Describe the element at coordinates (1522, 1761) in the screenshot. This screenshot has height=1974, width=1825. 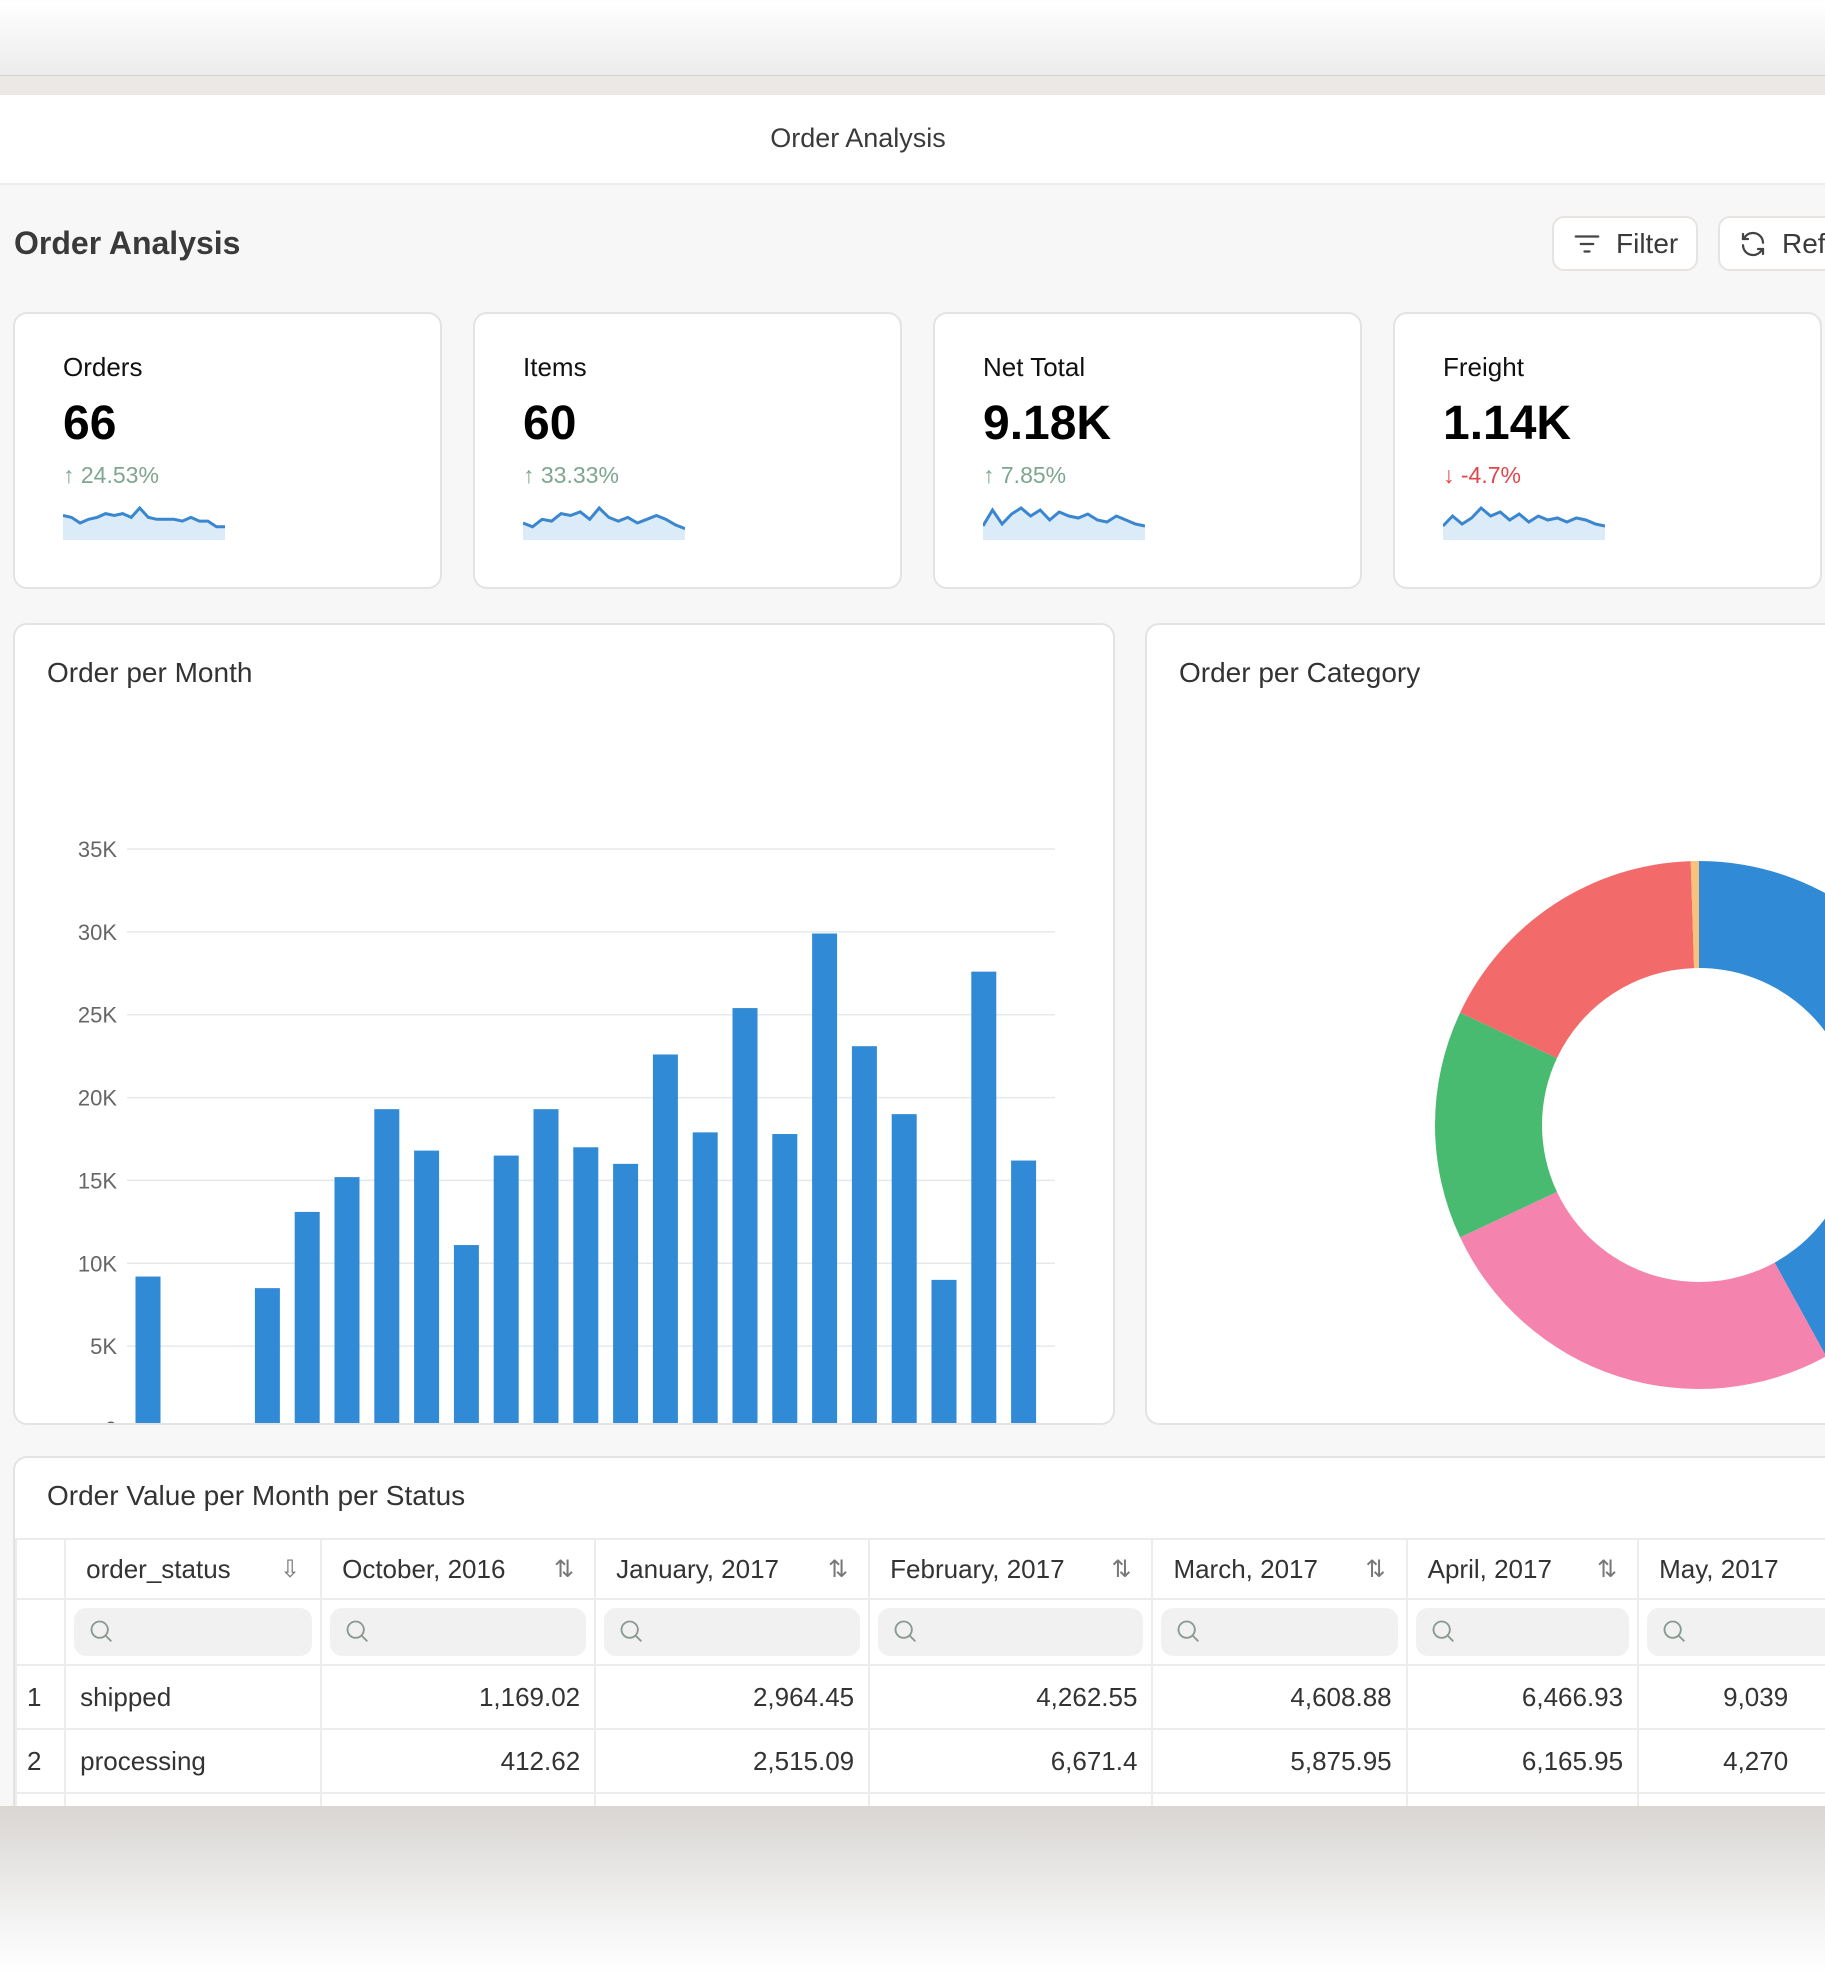
I see `value-cell: 6,165.95` at that location.